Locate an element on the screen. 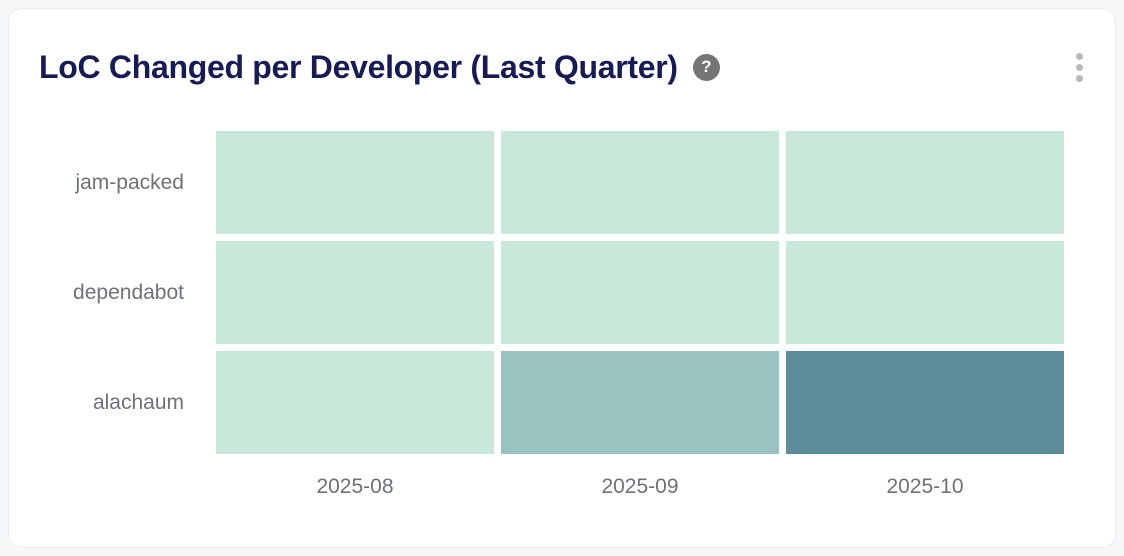  y-axis-label: jam-packed is located at coordinates (129, 182).